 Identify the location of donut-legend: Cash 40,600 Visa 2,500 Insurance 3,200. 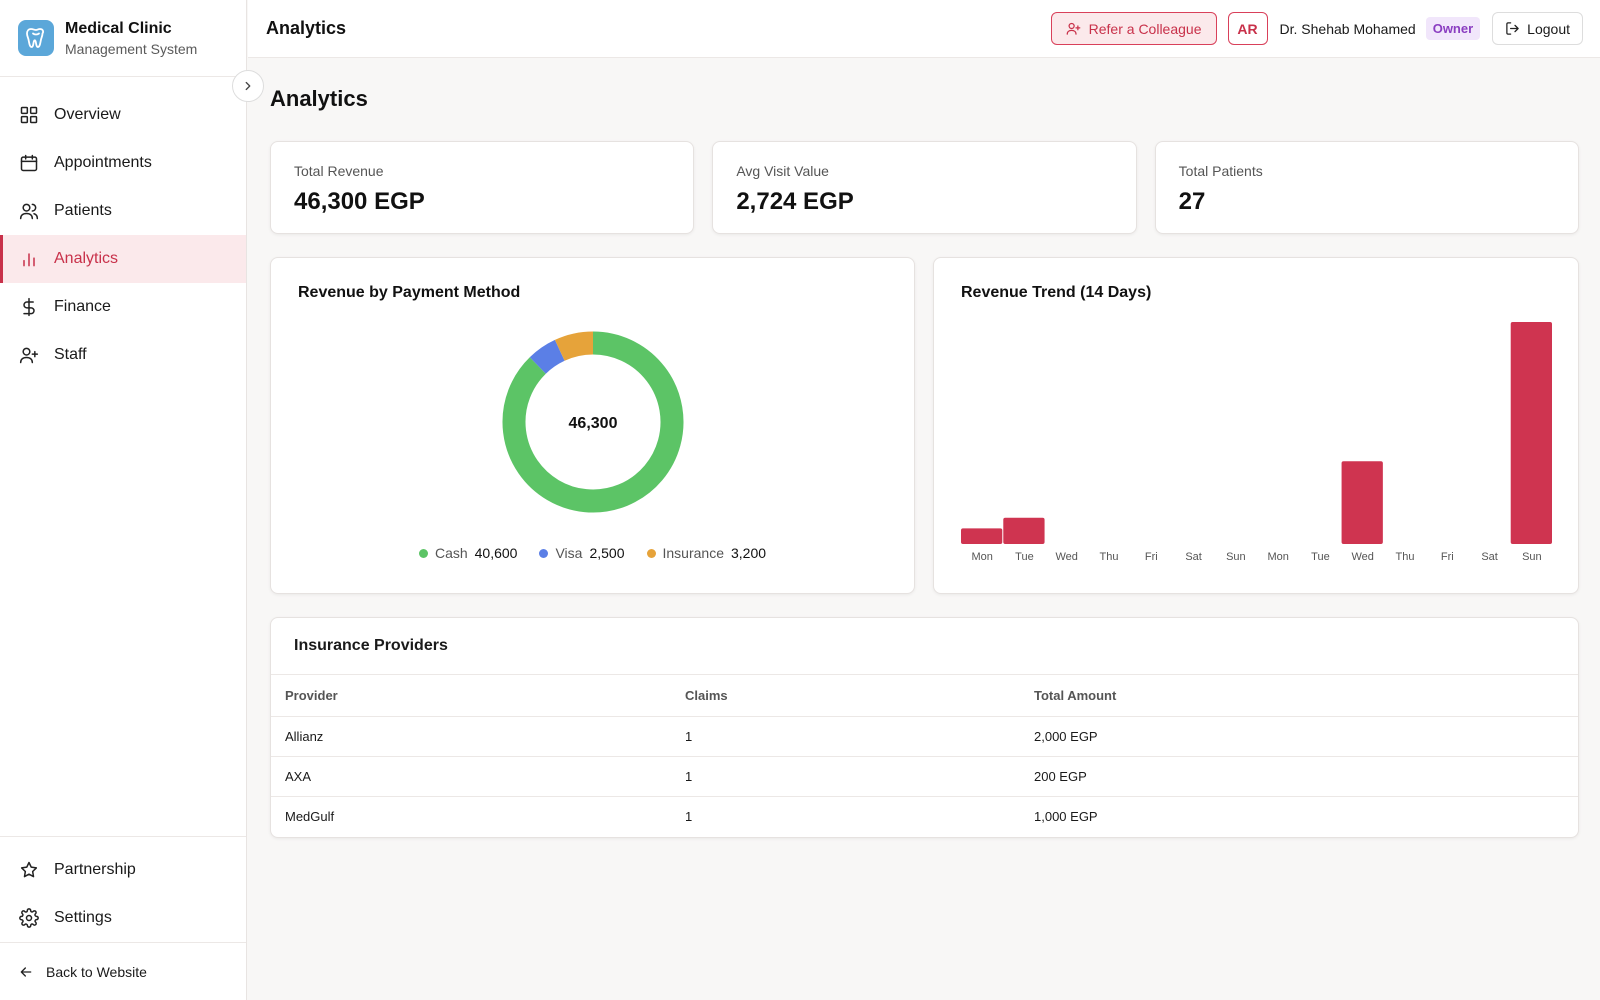
(592, 553).